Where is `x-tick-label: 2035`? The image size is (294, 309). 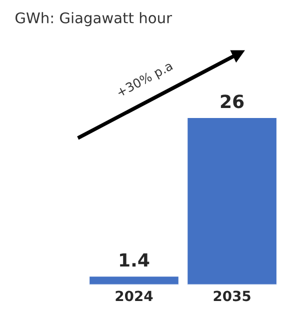 x-tick-label: 2035 is located at coordinates (232, 296).